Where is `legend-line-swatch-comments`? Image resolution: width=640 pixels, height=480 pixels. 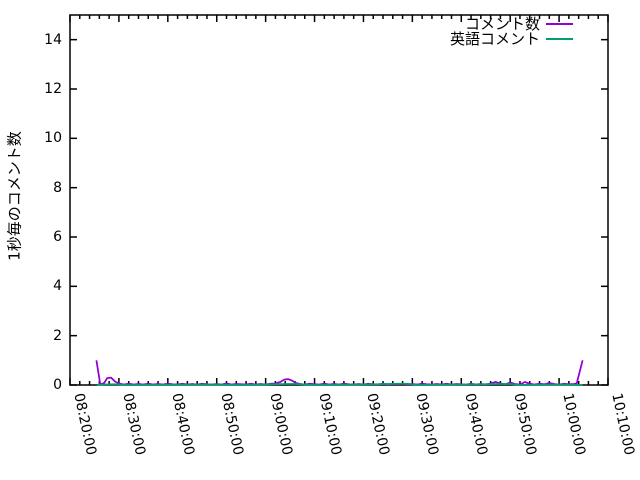 legend-line-swatch-comments is located at coordinates (559, 24).